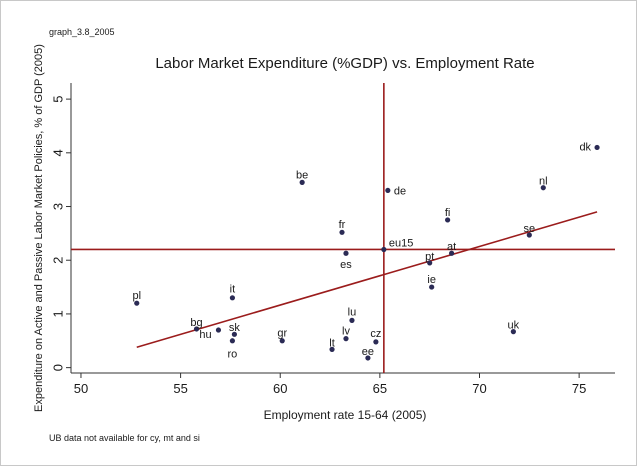  I want to click on point-label-ie: ie, so click(431, 280).